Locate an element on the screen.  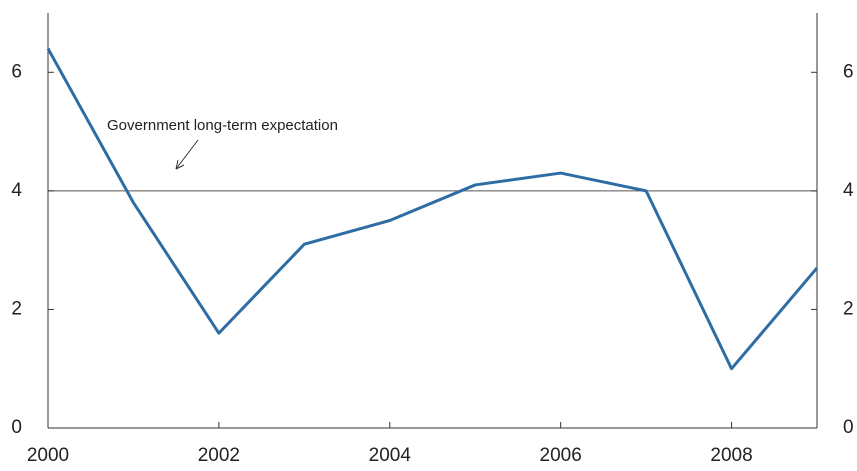
y-tick-label: 0 is located at coordinates (16, 427).